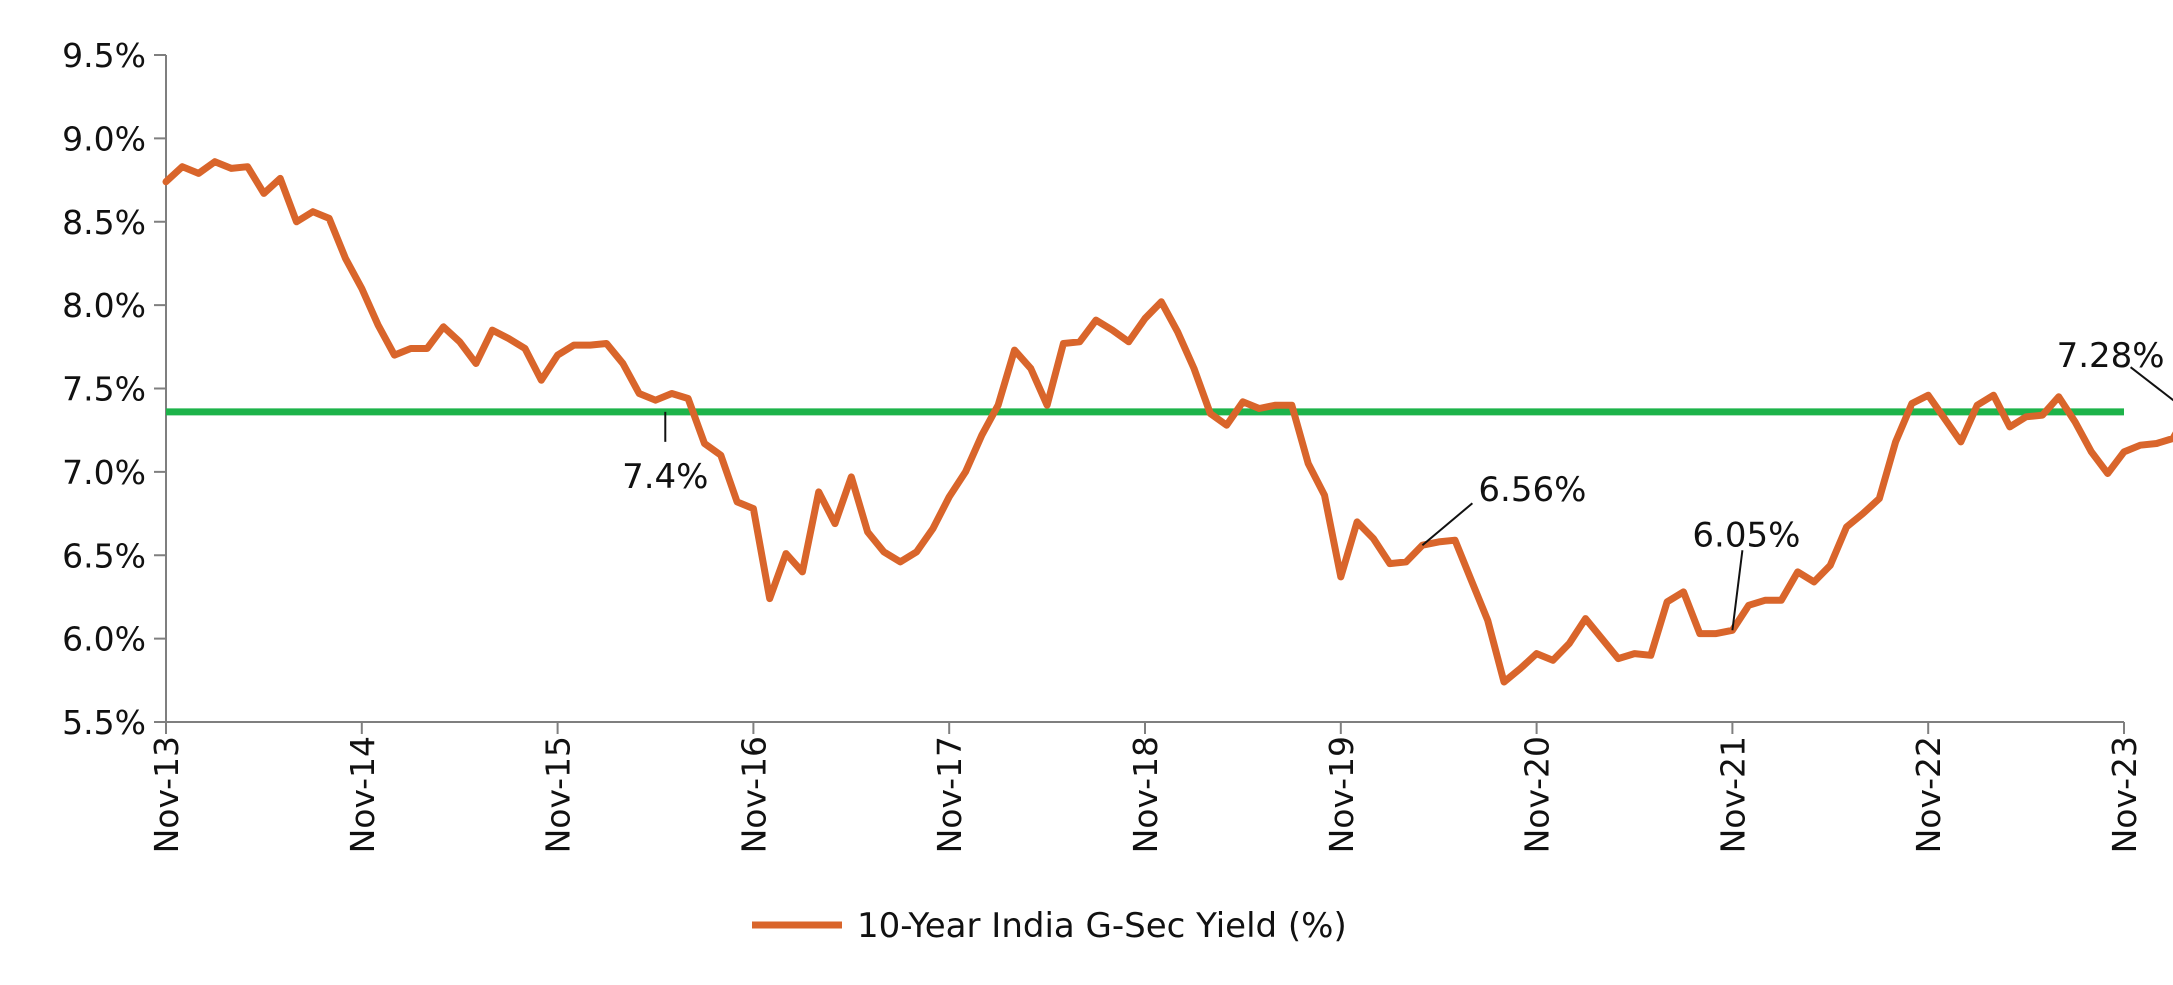 Image resolution: width=2173 pixels, height=985 pixels. I want to click on y-tick-label: 7.0%, so click(104, 472).